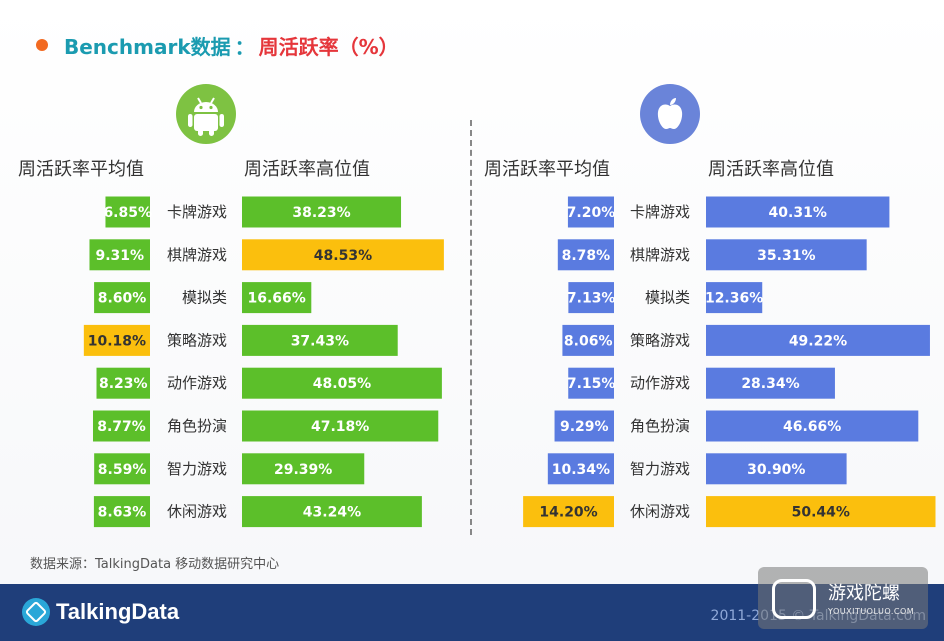 The width and height of the screenshot is (944, 641). What do you see at coordinates (81, 169) in the screenshot?
I see `header-left-average: 周活跃率平均值` at bounding box center [81, 169].